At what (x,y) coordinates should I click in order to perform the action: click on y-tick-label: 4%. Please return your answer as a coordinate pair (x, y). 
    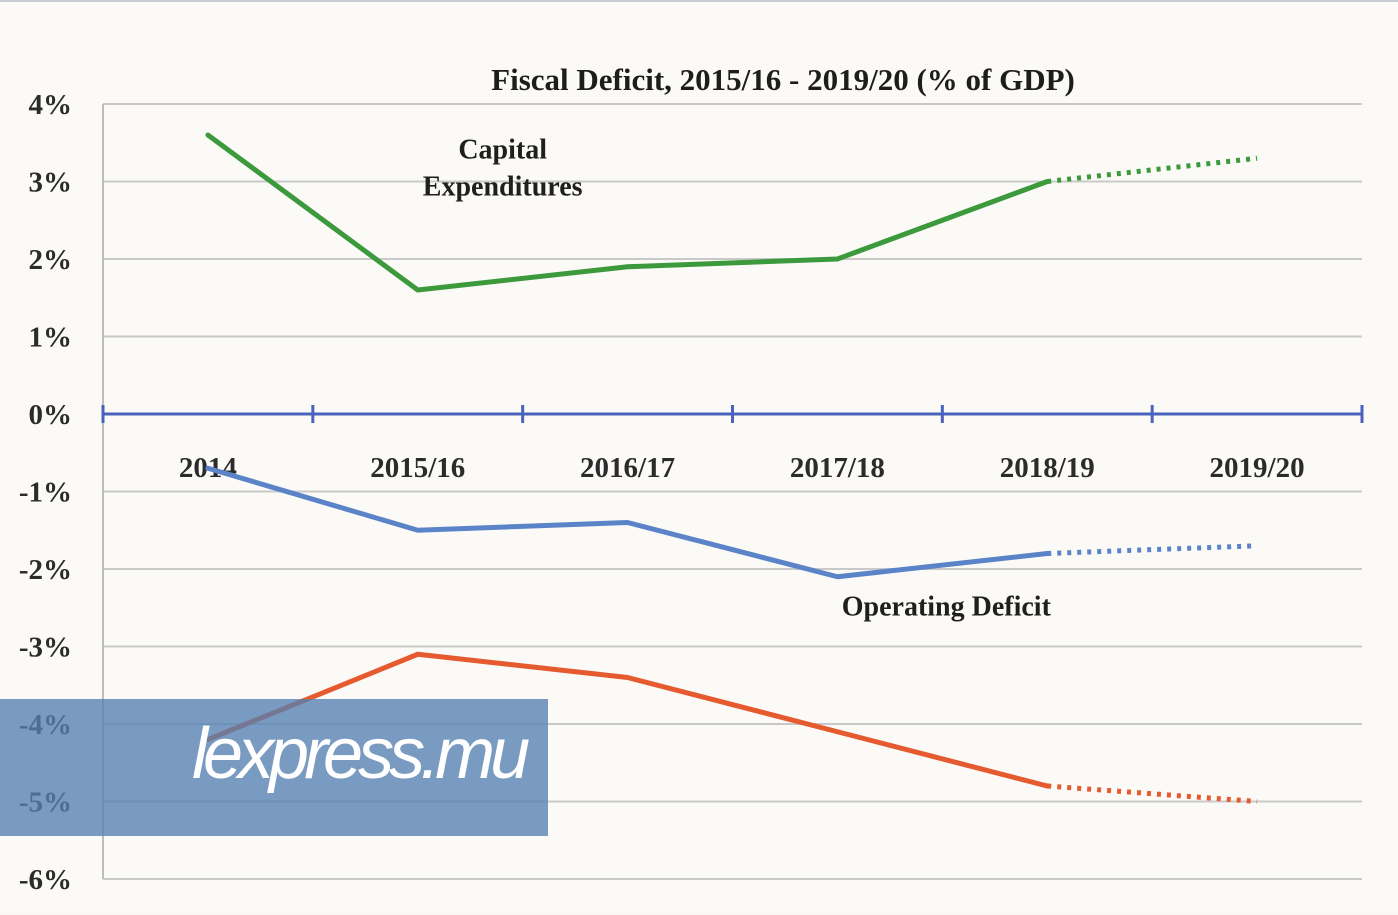
    Looking at the image, I should click on (51, 105).